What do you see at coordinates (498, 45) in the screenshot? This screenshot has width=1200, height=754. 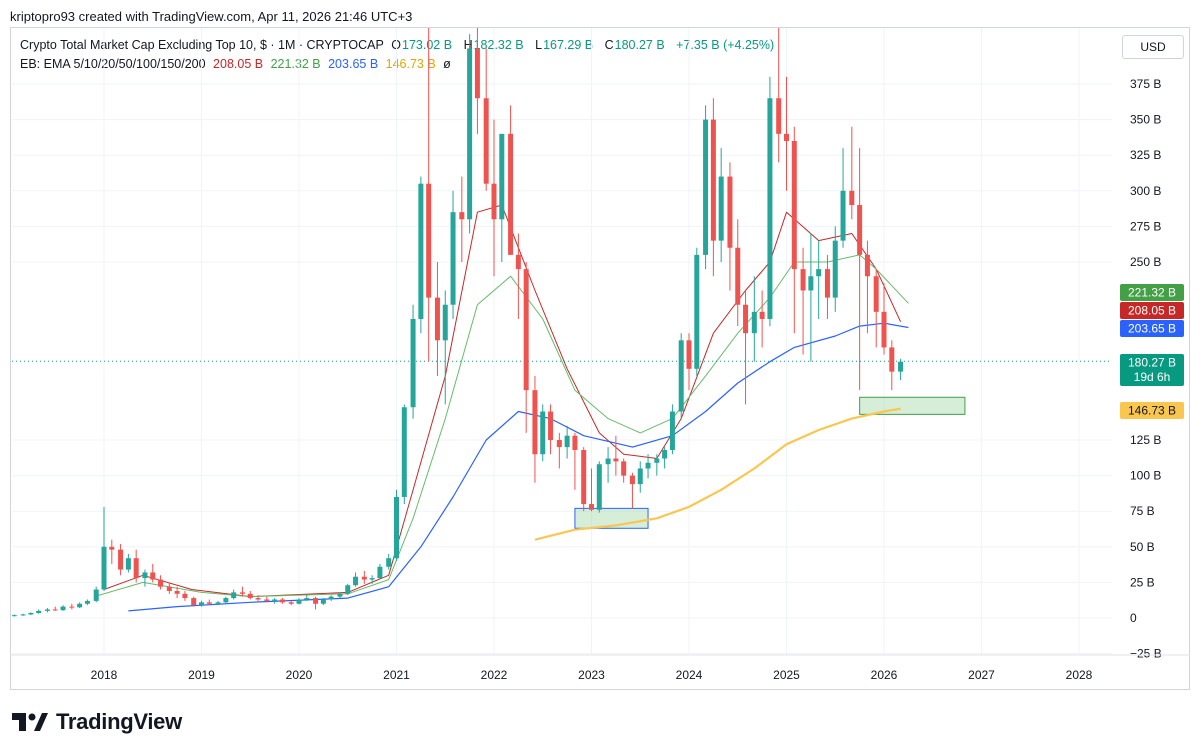 I see `high-value: 182.32 B` at bounding box center [498, 45].